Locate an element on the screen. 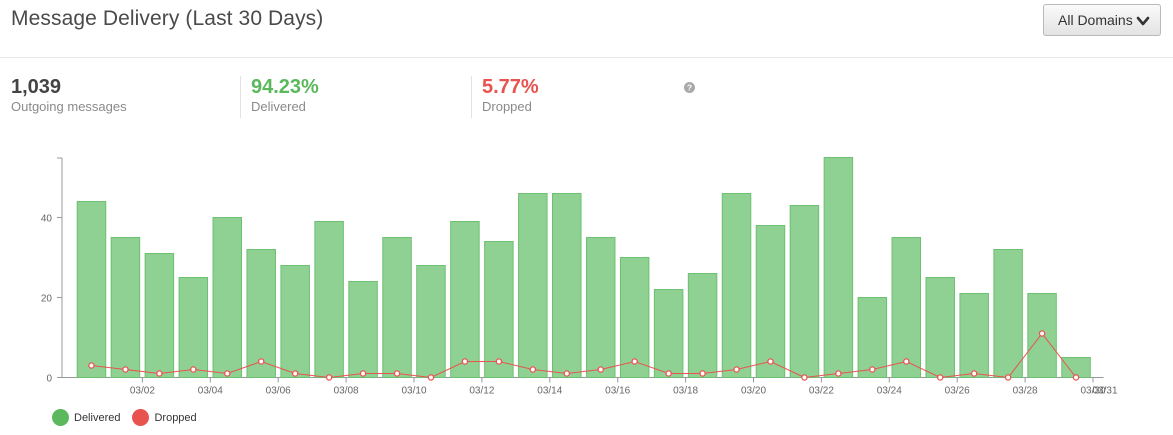 This screenshot has height=435, width=1173. legend-item-delivered: Delivered is located at coordinates (86, 417).